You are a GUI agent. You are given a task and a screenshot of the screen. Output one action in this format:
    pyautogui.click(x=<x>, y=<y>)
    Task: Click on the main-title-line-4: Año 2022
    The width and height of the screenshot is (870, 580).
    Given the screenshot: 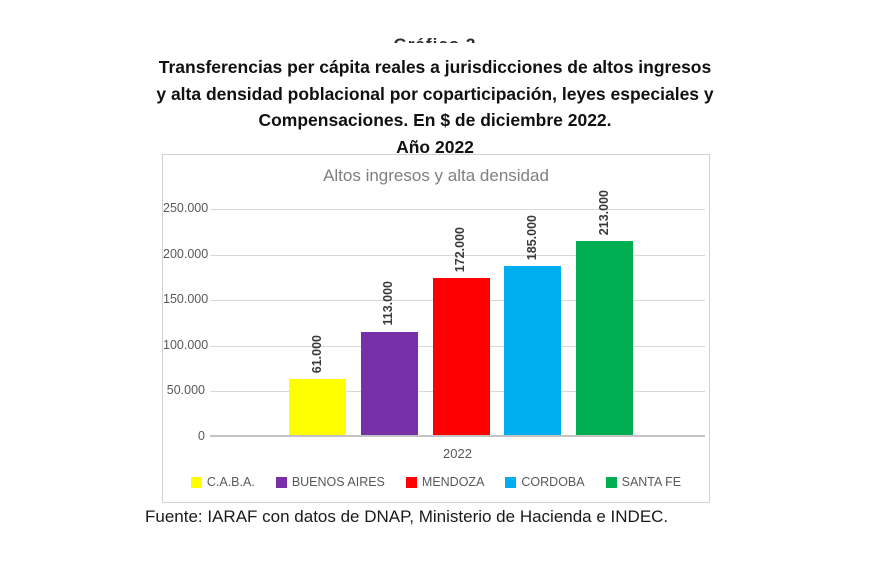 What is the action you would take?
    pyautogui.click(x=435, y=146)
    